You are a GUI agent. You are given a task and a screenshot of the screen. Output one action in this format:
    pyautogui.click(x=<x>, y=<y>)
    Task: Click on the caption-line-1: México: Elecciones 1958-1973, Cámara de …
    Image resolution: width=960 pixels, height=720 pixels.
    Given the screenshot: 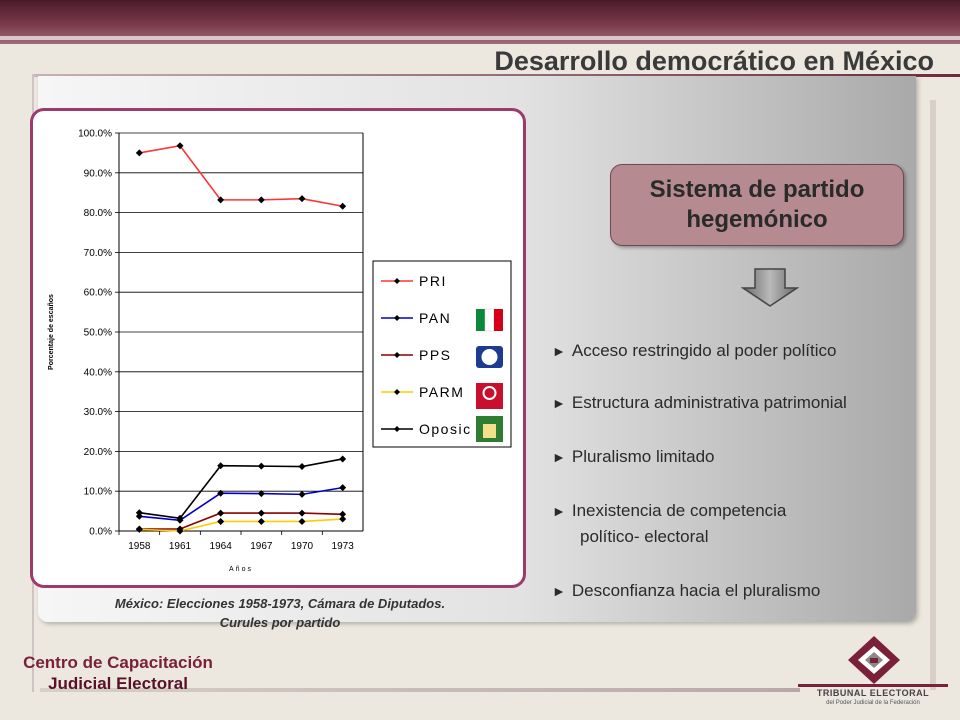 What is the action you would take?
    pyautogui.click(x=280, y=603)
    